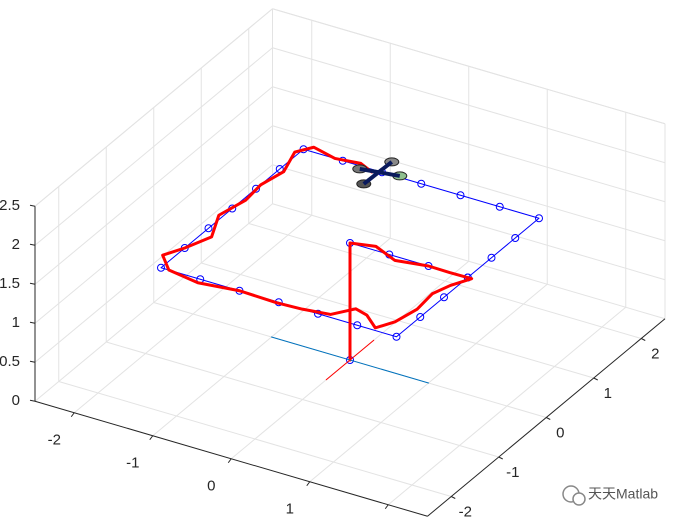 Image resolution: width=700 pixels, height=525 pixels. I want to click on y-tick-label: -1, so click(512, 472).